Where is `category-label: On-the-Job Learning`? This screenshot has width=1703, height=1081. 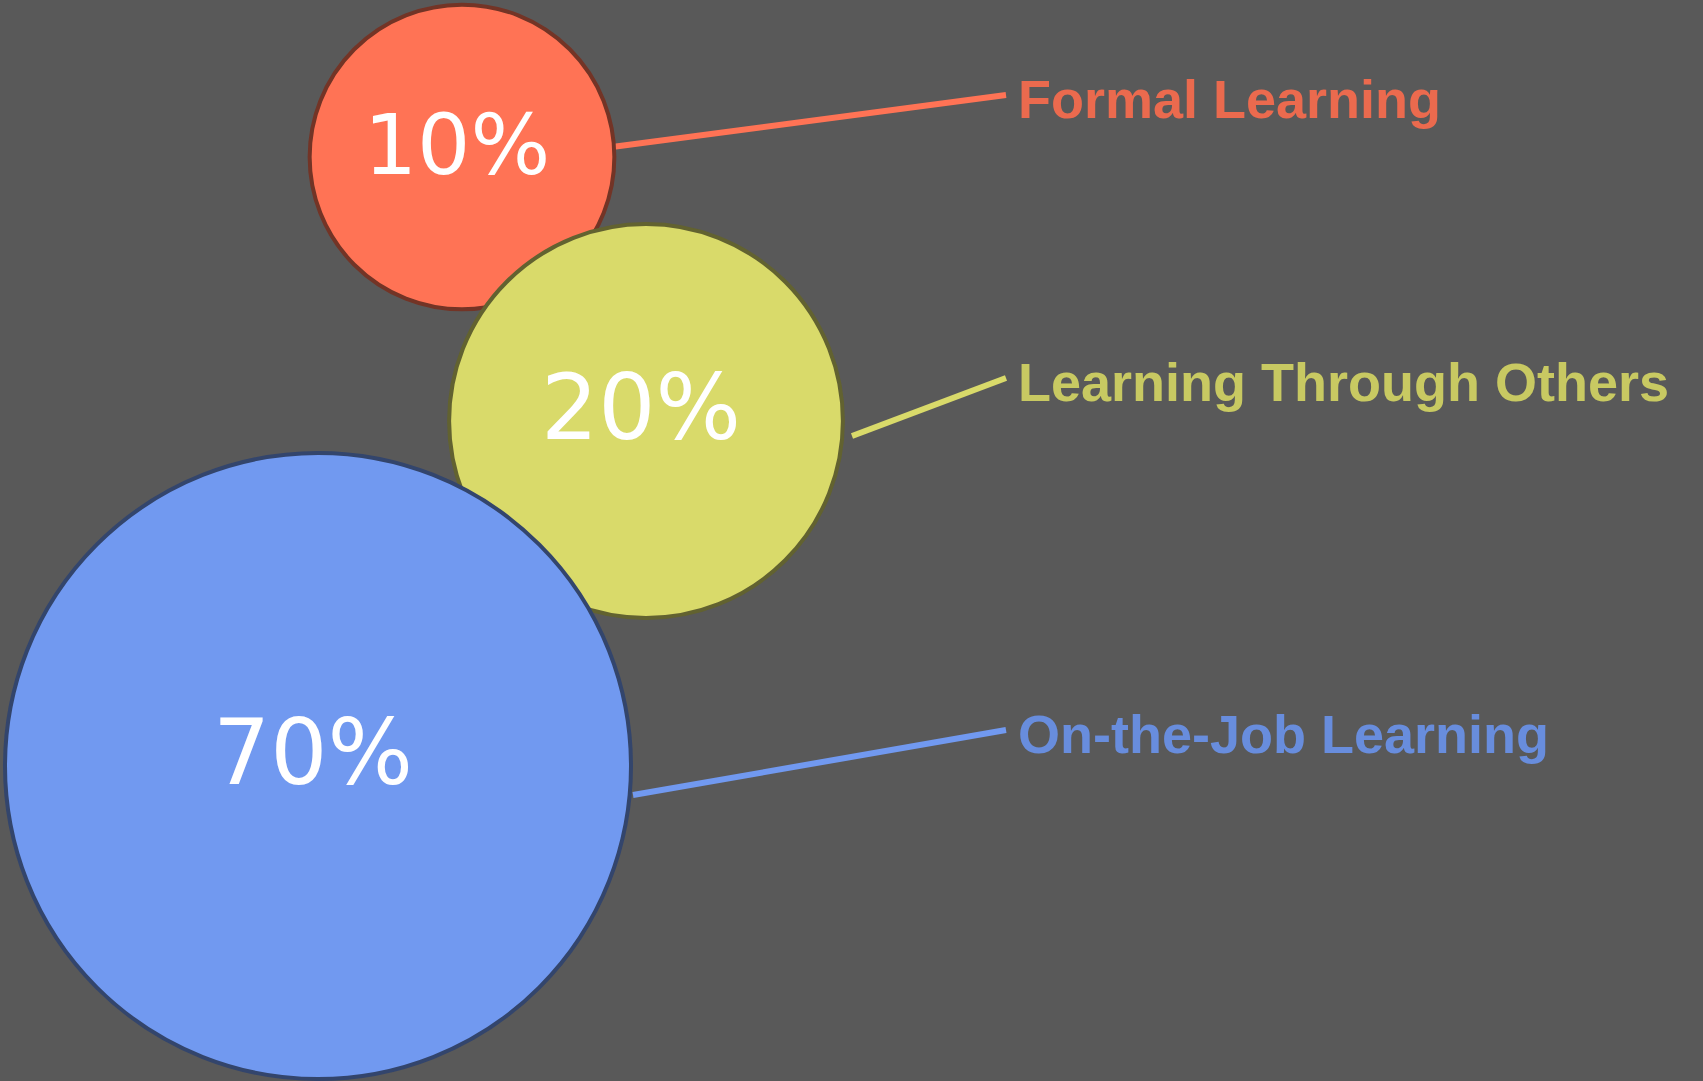 category-label: On-the-Job Learning is located at coordinates (1283, 733).